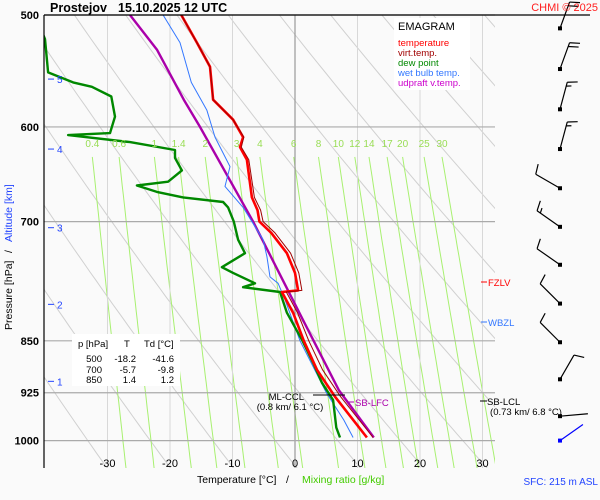 The width and height of the screenshot is (600, 500). Describe the element at coordinates (260, 144) in the screenshot. I see `mixing-ratio-label: 4` at that location.